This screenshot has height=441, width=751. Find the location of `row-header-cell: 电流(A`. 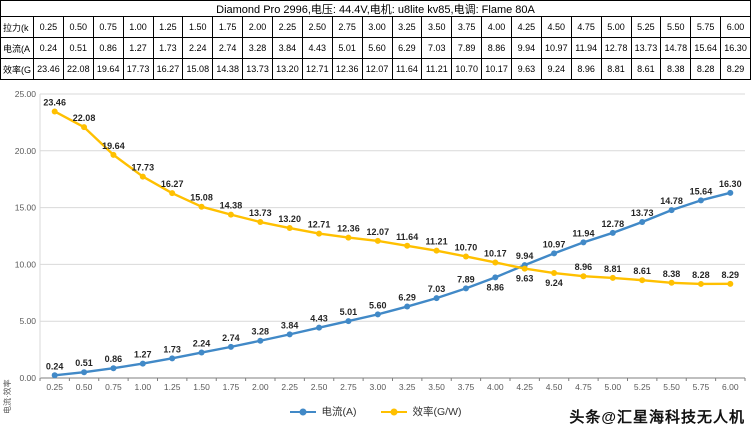

row-header-cell: 电流(A is located at coordinates (17, 48).